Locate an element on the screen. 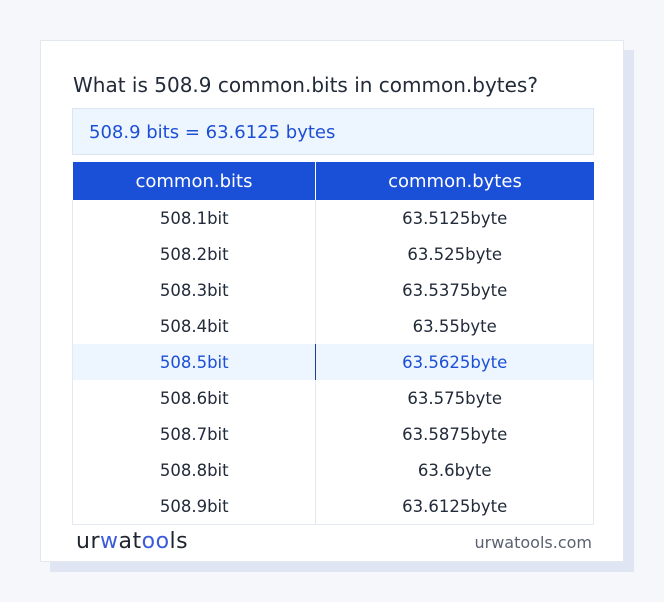 This screenshot has width=664, height=602. bits-cell: 508.2bit is located at coordinates (194, 254).